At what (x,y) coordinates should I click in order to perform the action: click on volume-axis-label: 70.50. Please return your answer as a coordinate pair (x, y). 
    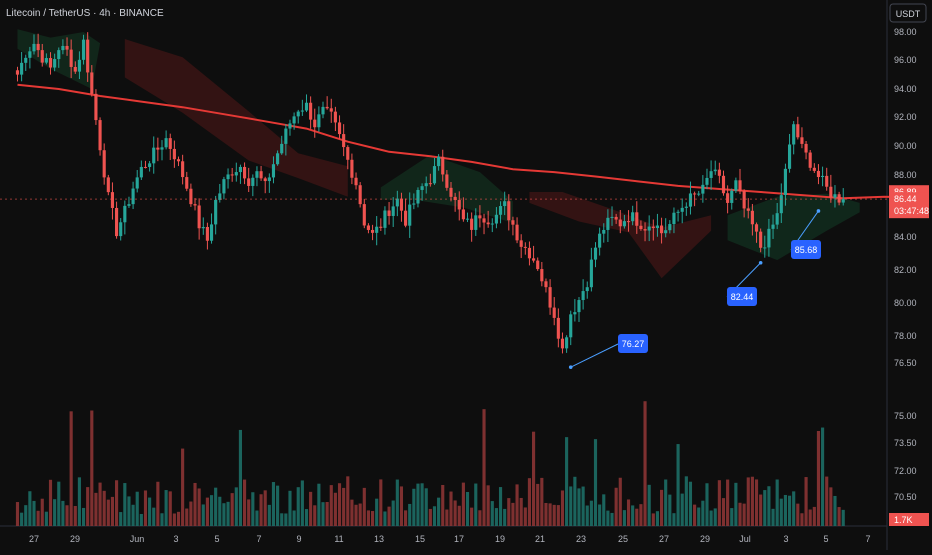
    Looking at the image, I should click on (905, 497).